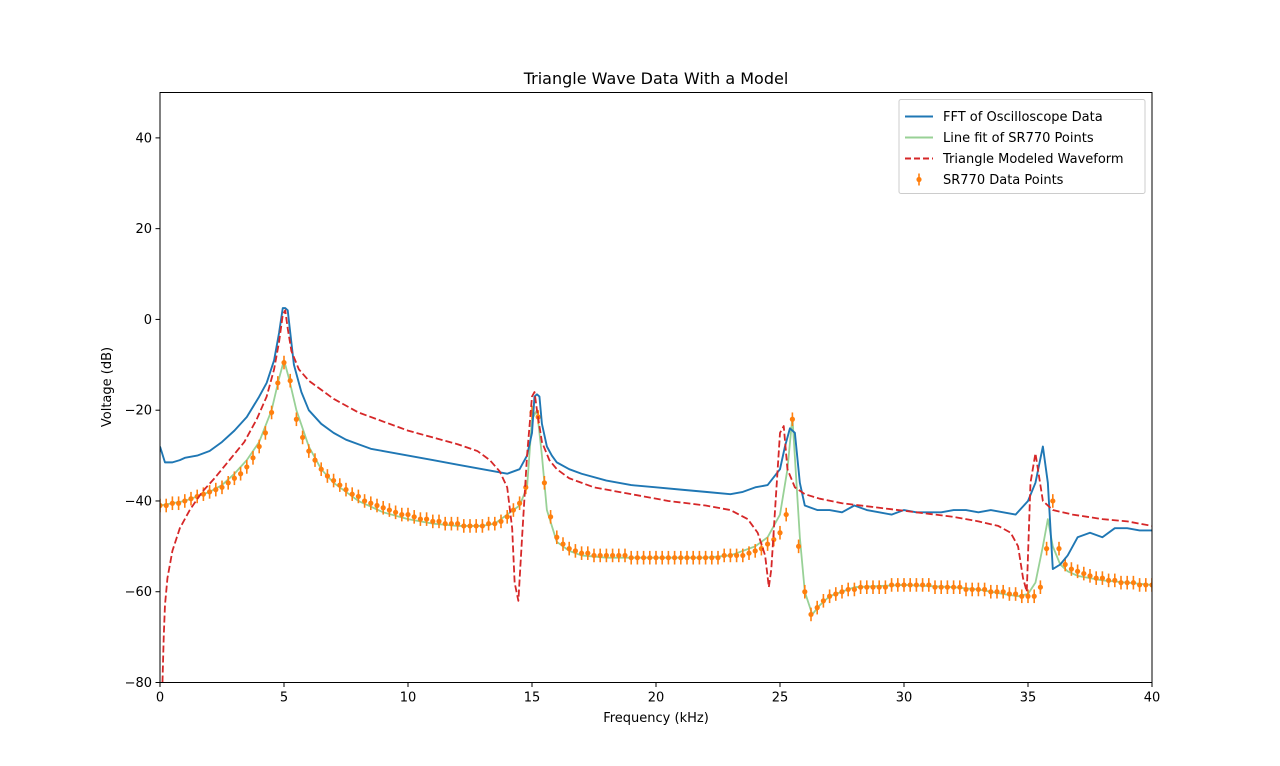 This screenshot has height=766, width=1280. Describe the element at coordinates (1152, 698) in the screenshot. I see `x-tick-label: 40` at that location.